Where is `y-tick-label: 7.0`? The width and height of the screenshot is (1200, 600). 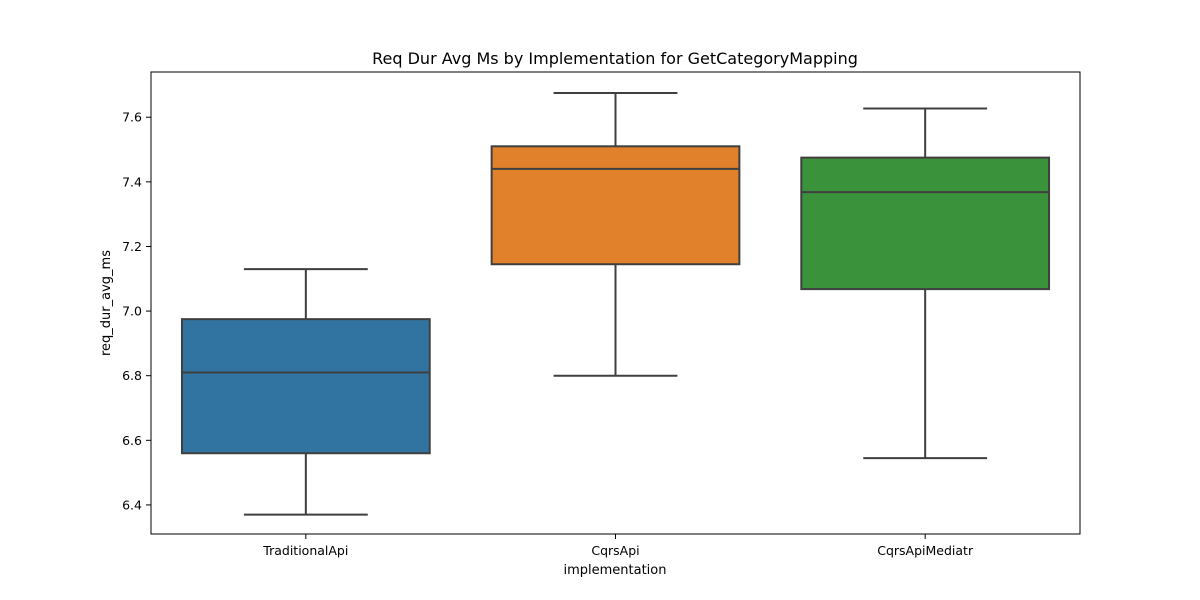
y-tick-label: 7.0 is located at coordinates (132, 311).